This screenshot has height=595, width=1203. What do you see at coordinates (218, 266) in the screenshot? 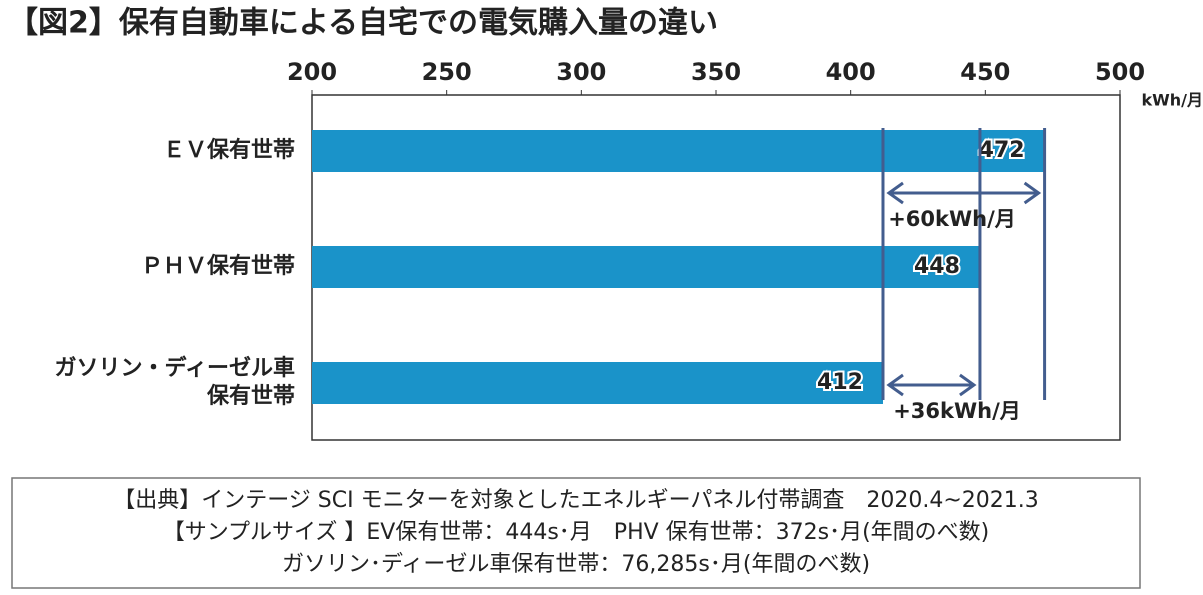
I see `category-label: ＰＨＶ保有世帯` at bounding box center [218, 266].